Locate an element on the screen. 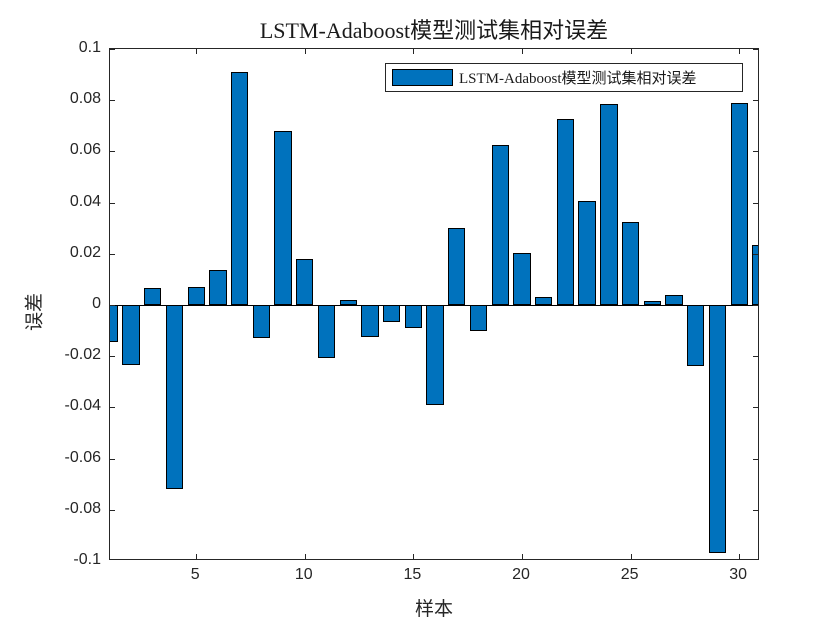  y-tick-label: -0.06 is located at coordinates (82, 457).